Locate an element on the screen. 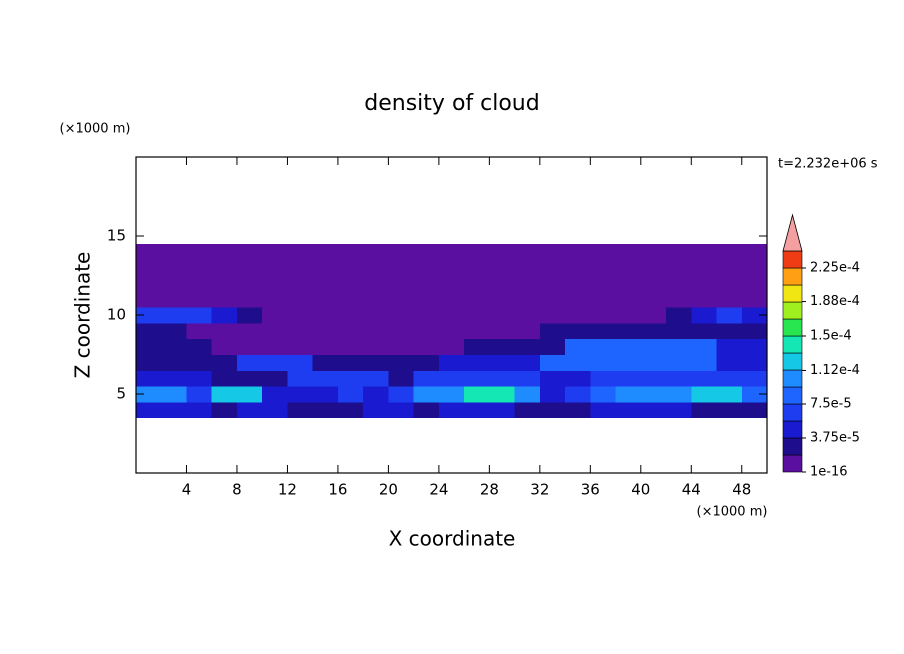 Image resolution: width=904 pixels, height=654 pixels. colorbar-extend is located at coordinates (792, 232).